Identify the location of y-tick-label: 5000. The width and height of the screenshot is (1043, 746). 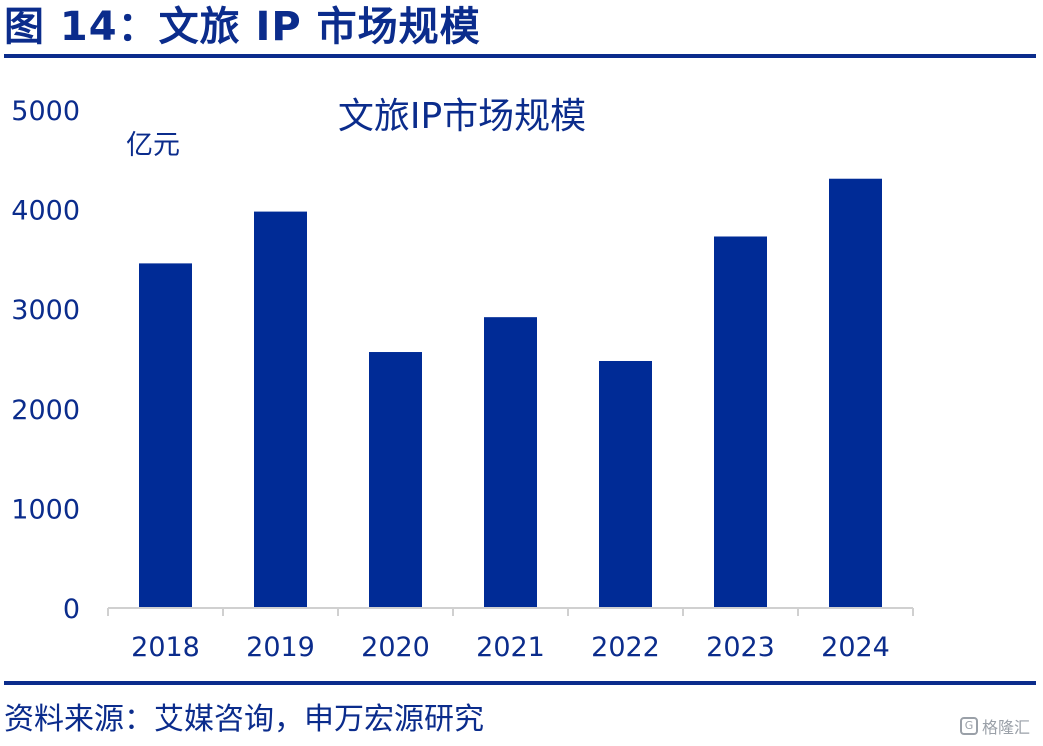
(45, 111).